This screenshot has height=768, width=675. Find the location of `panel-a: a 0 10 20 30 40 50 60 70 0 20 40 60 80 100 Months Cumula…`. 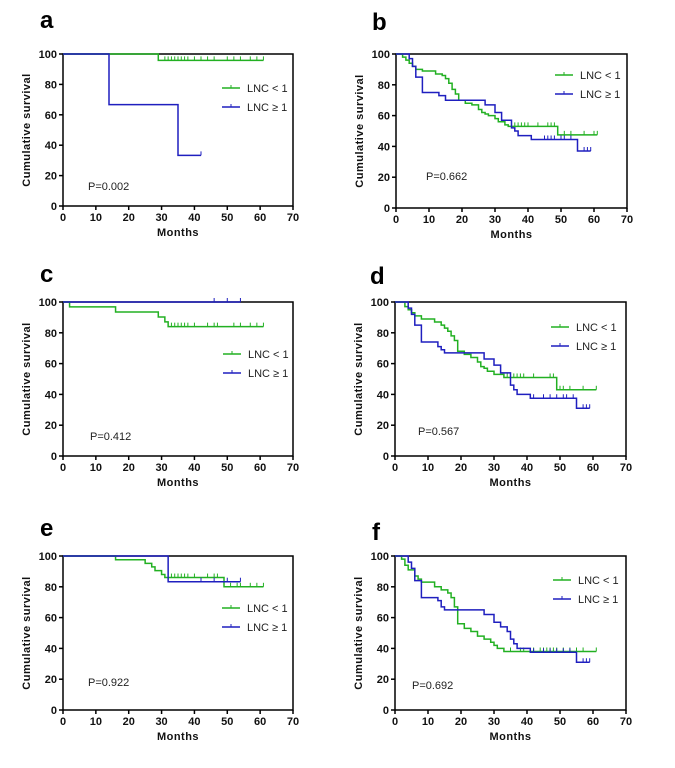

panel-a: a 0 10 20 30 40 50 60 70 0 20 40 60 80 100 Months Cumula… is located at coordinates (160, 123).